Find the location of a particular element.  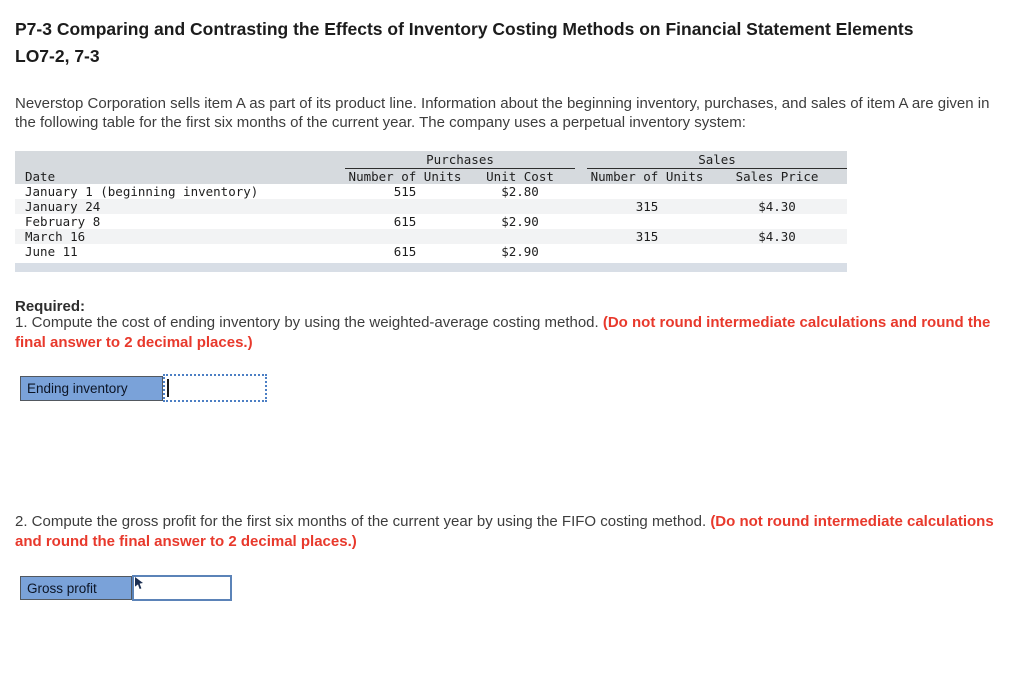

cell-purchase-units: 515 is located at coordinates (405, 191).